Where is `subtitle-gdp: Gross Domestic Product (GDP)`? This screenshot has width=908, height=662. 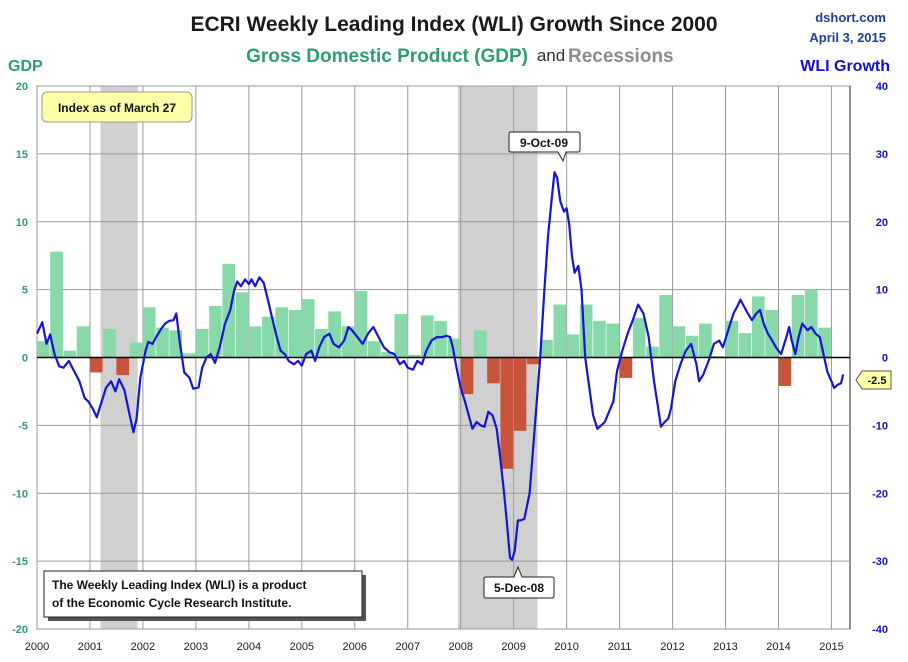
subtitle-gdp: Gross Domestic Product (GDP) is located at coordinates (387, 56).